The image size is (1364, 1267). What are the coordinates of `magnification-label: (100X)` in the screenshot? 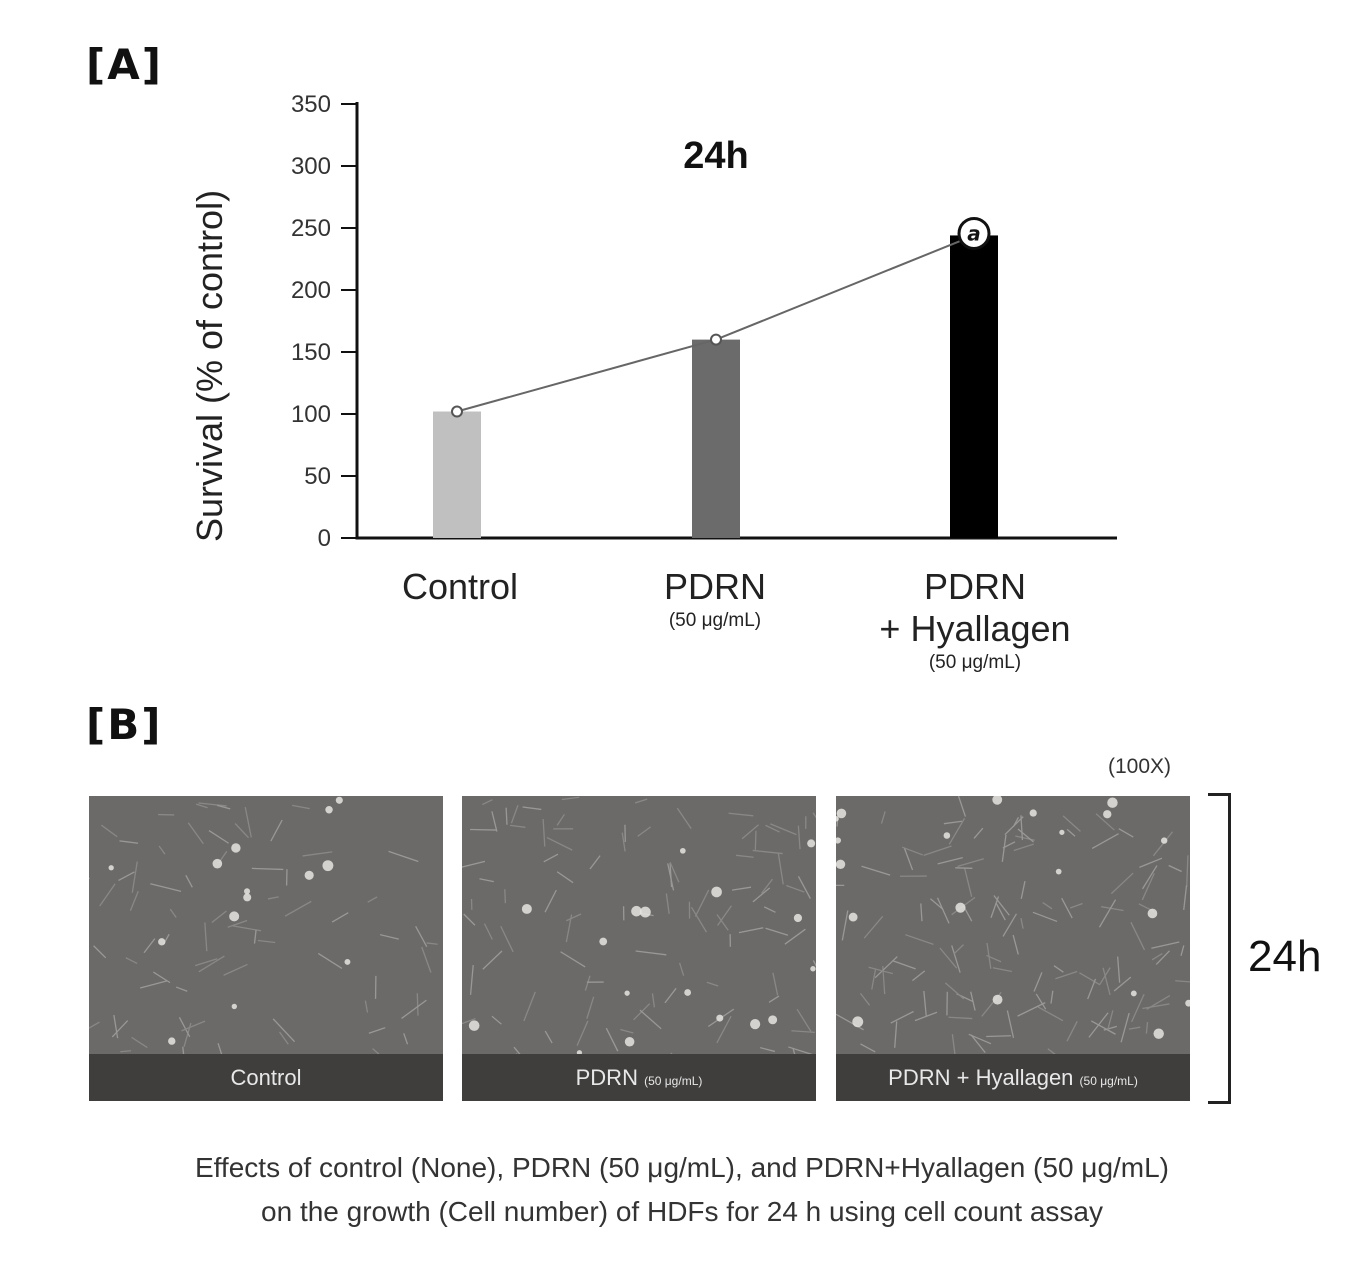 It's located at (1140, 766).